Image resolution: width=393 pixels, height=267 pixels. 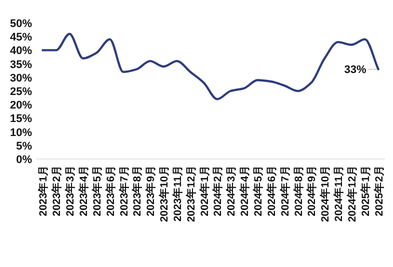 What do you see at coordinates (21, 119) in the screenshot?
I see `y-tick-label: 15%` at bounding box center [21, 119].